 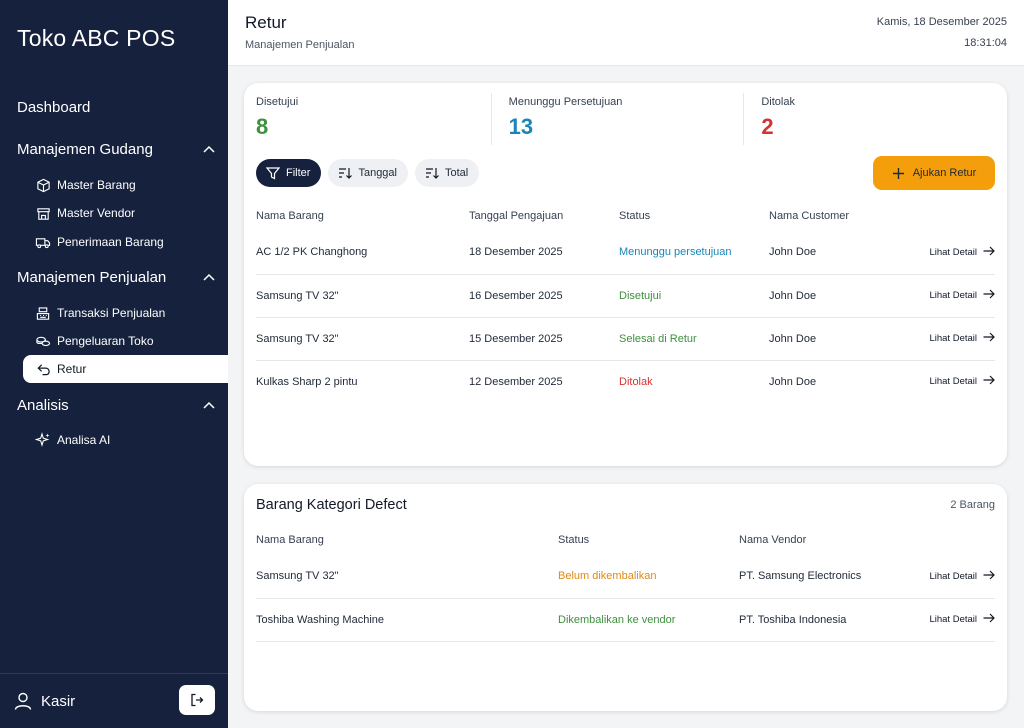 What do you see at coordinates (43, 341) in the screenshot?
I see `coins-icon` at bounding box center [43, 341].